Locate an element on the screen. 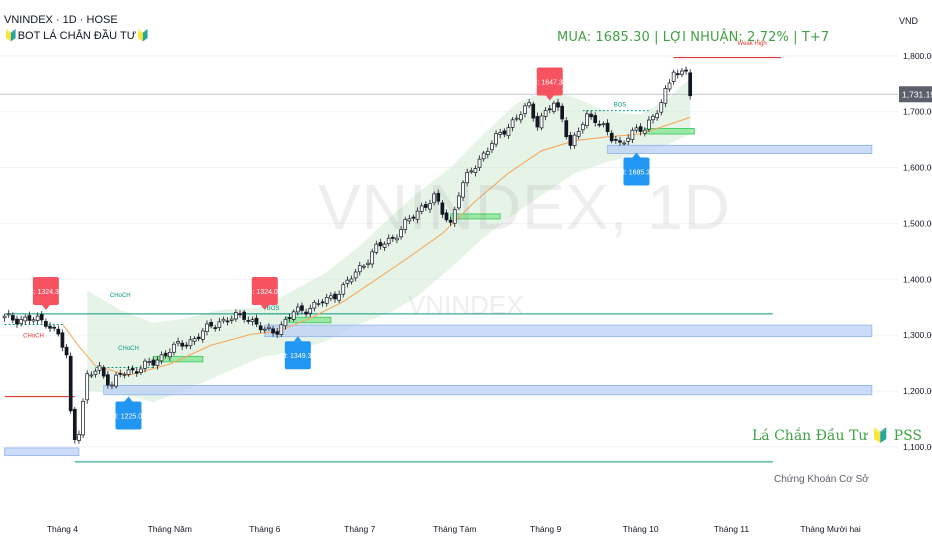  indicator-title: 🔰BOT LÁ CHẮN ĐẦU TƯ🔰 is located at coordinates (77, 36).